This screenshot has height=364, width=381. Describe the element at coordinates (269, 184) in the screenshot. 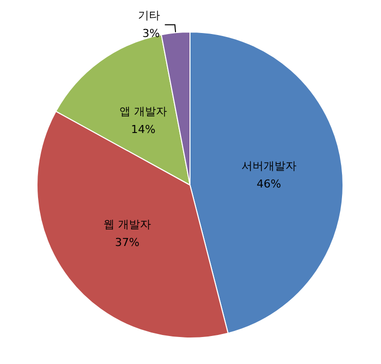

I see `data-label: 46%` at that location.